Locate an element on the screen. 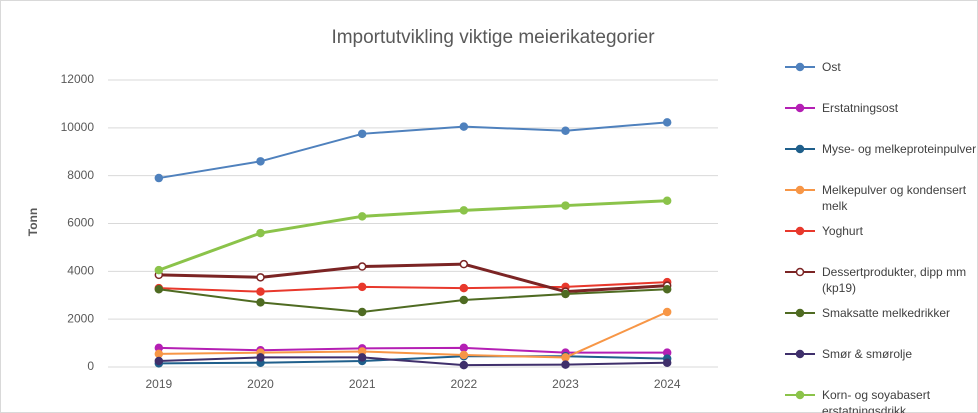  y-tick-label: 6000 is located at coordinates (80, 223).